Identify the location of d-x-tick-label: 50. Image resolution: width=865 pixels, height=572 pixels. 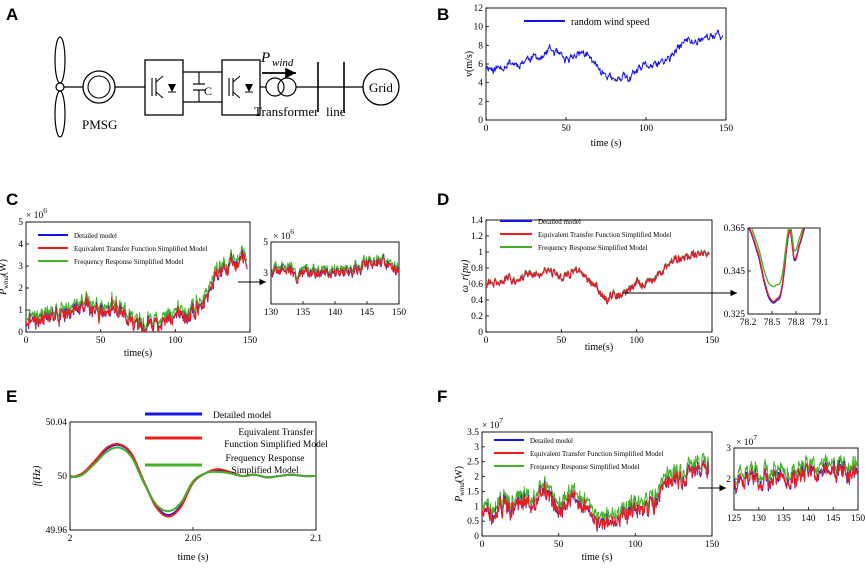
(562, 341).